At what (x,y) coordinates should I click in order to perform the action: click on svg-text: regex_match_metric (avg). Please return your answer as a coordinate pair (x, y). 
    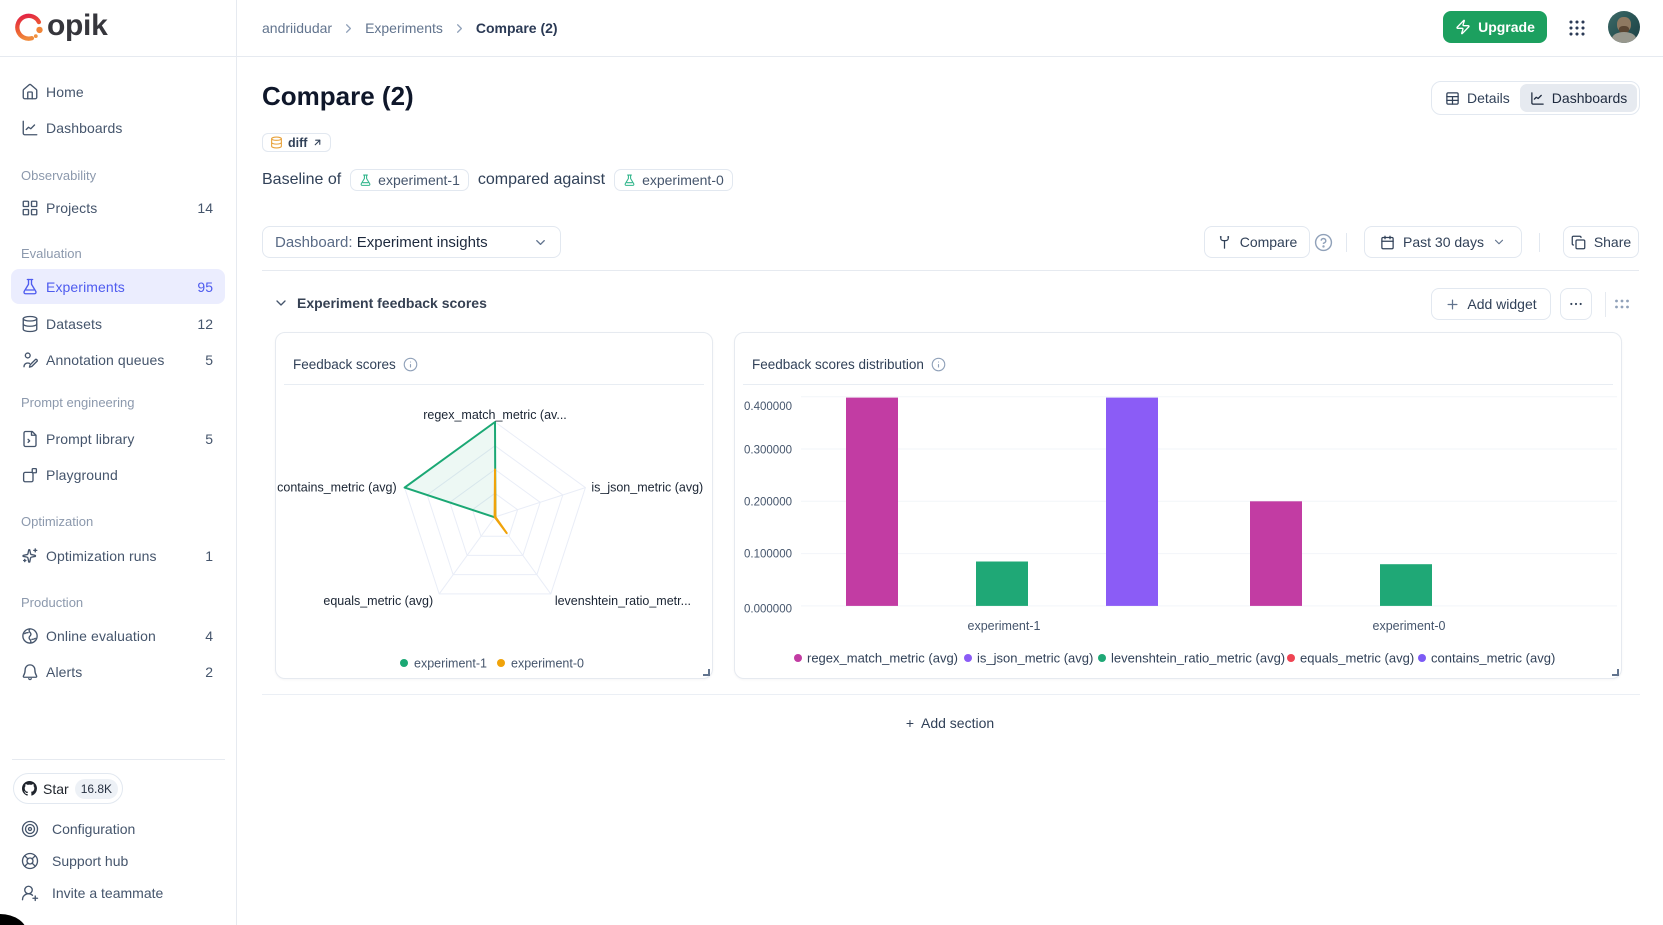
    Looking at the image, I should click on (882, 658).